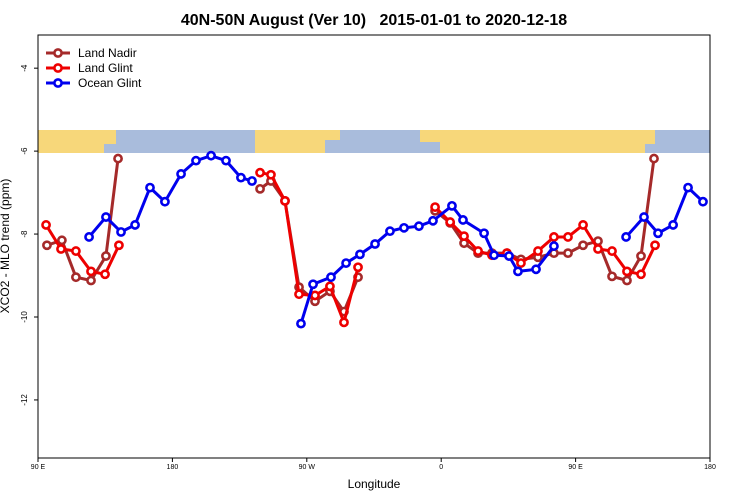 The width and height of the screenshot is (750, 500). I want to click on legend-label: Ocean Glint, so click(110, 83).